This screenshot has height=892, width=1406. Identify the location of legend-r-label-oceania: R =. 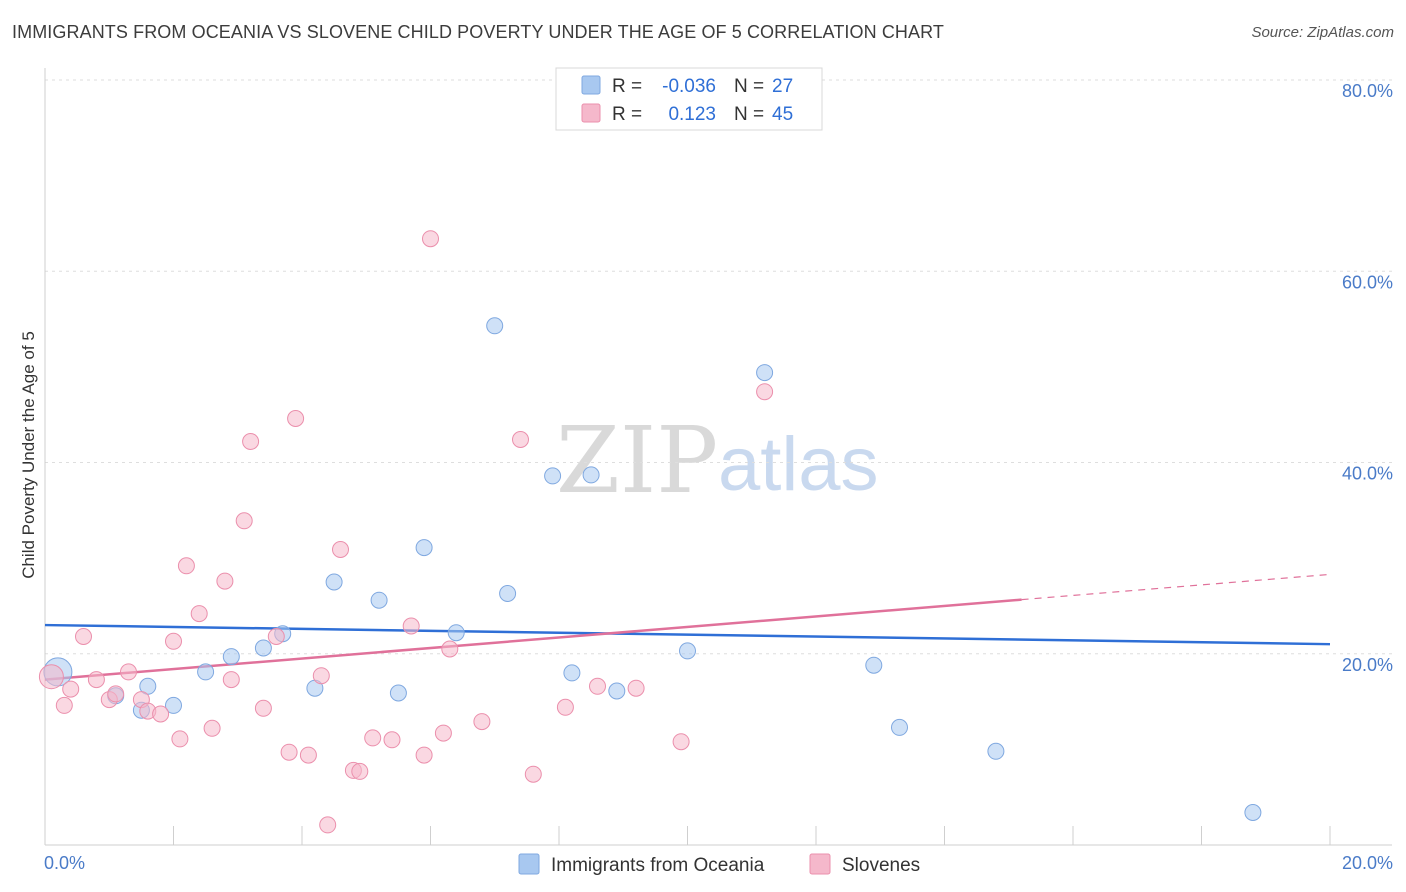
(627, 86).